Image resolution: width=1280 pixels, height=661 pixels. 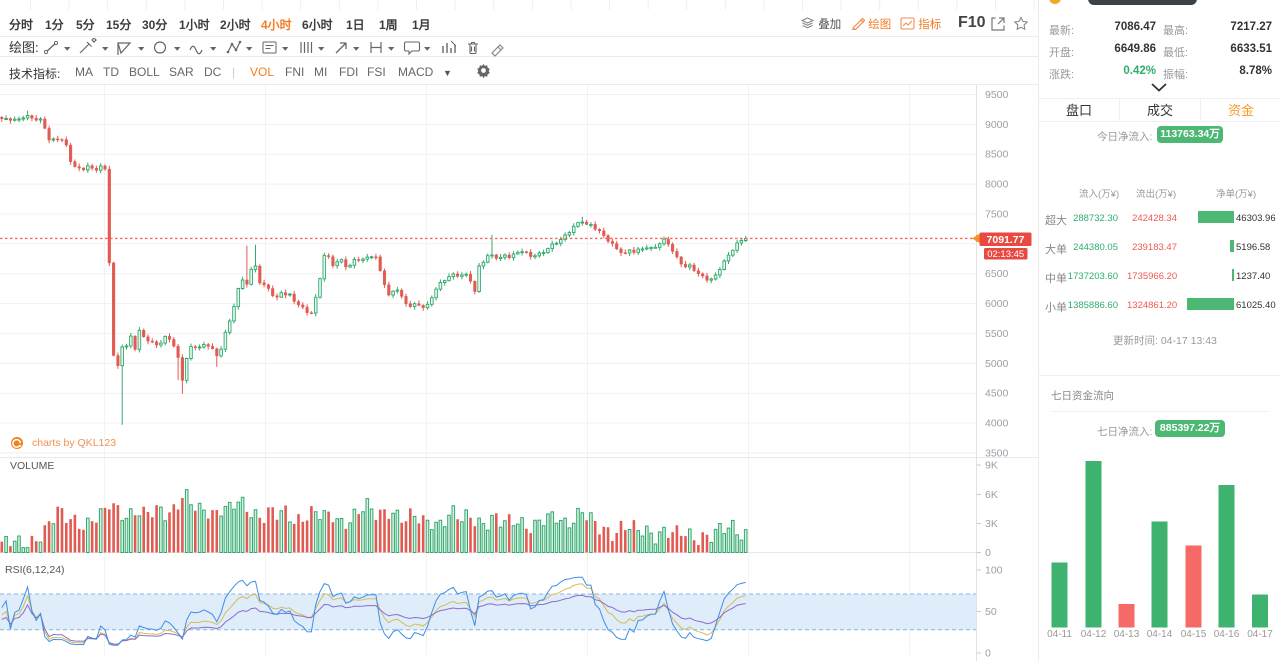 I want to click on svg-text: 100, so click(x=994, y=571).